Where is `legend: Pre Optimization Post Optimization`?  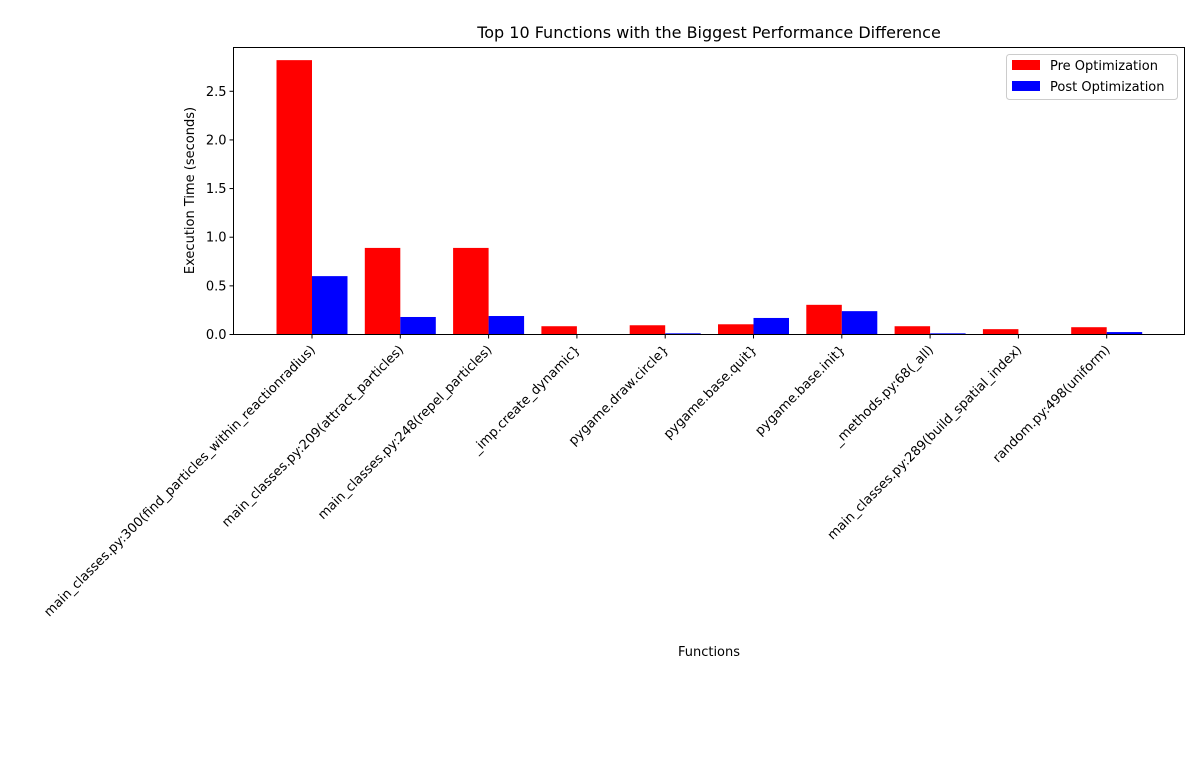
legend: Pre Optimization Post Optimization is located at coordinates (1092, 77).